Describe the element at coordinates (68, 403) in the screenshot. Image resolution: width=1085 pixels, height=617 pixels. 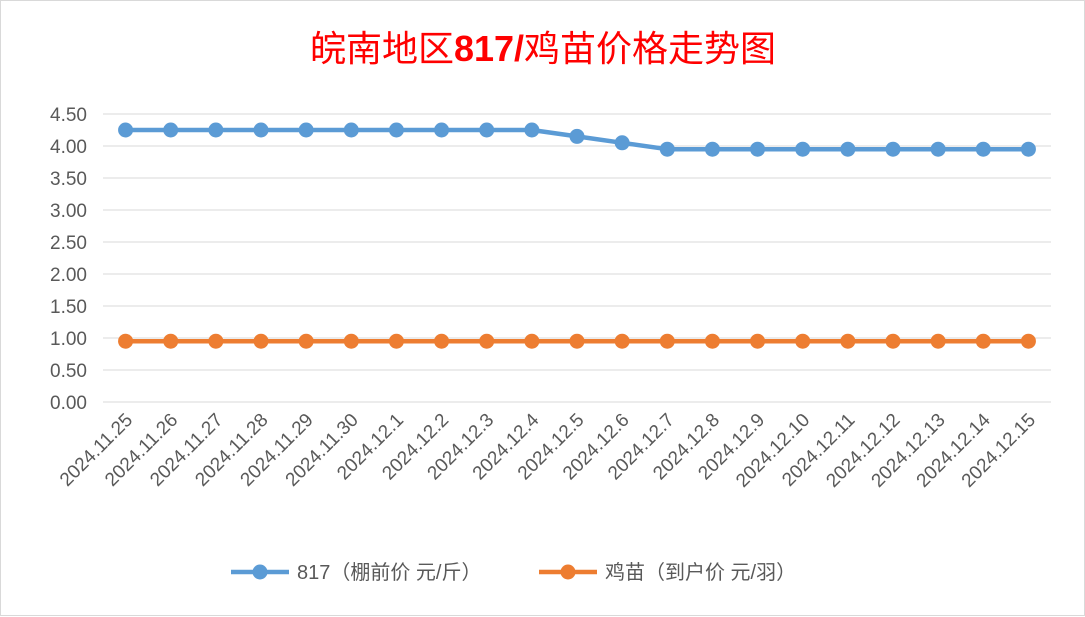
I see `y-tick-label: 0.00` at that location.